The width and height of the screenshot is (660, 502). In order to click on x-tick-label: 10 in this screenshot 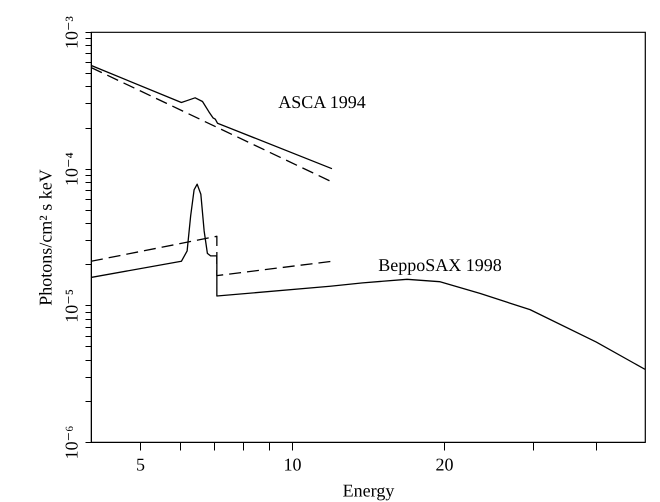, I will do `click(292, 464)`.